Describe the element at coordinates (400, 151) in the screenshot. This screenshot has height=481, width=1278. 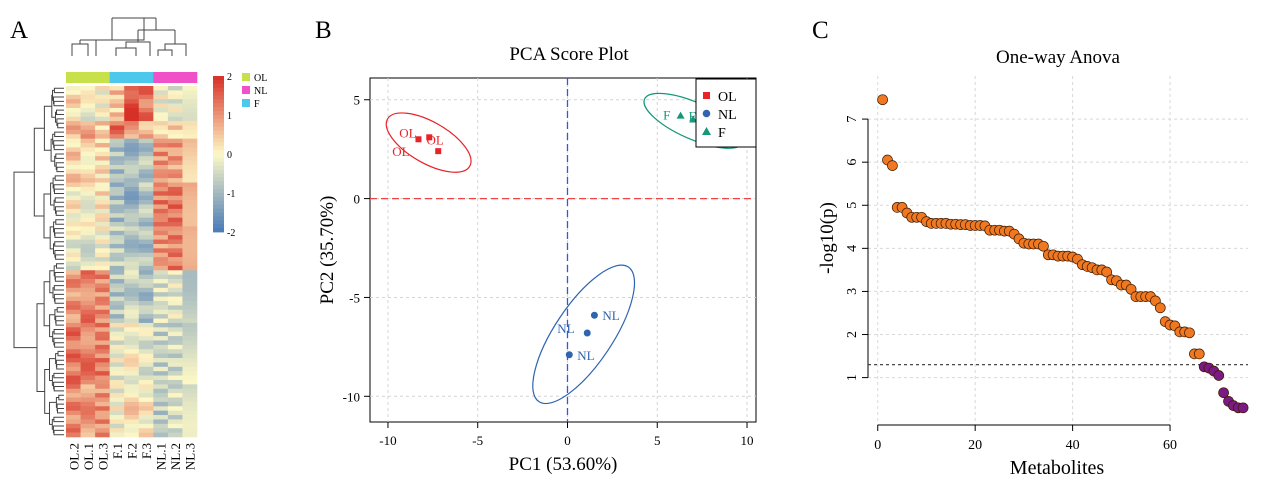
I see `pca-point-label: OL` at that location.